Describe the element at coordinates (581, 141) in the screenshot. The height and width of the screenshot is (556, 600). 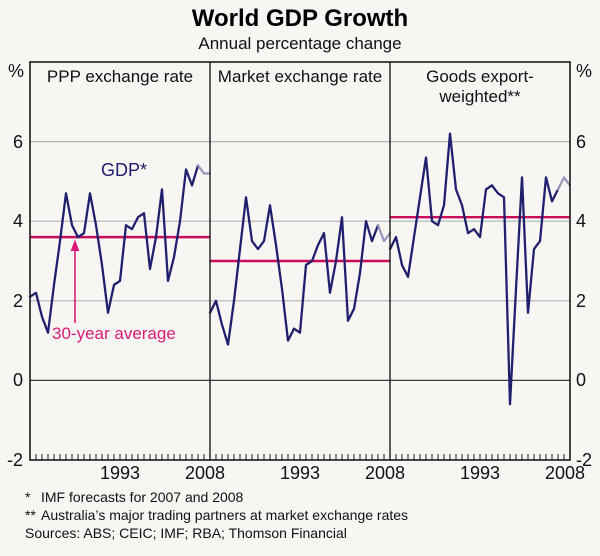
I see `y-tick-label-right: 6` at that location.